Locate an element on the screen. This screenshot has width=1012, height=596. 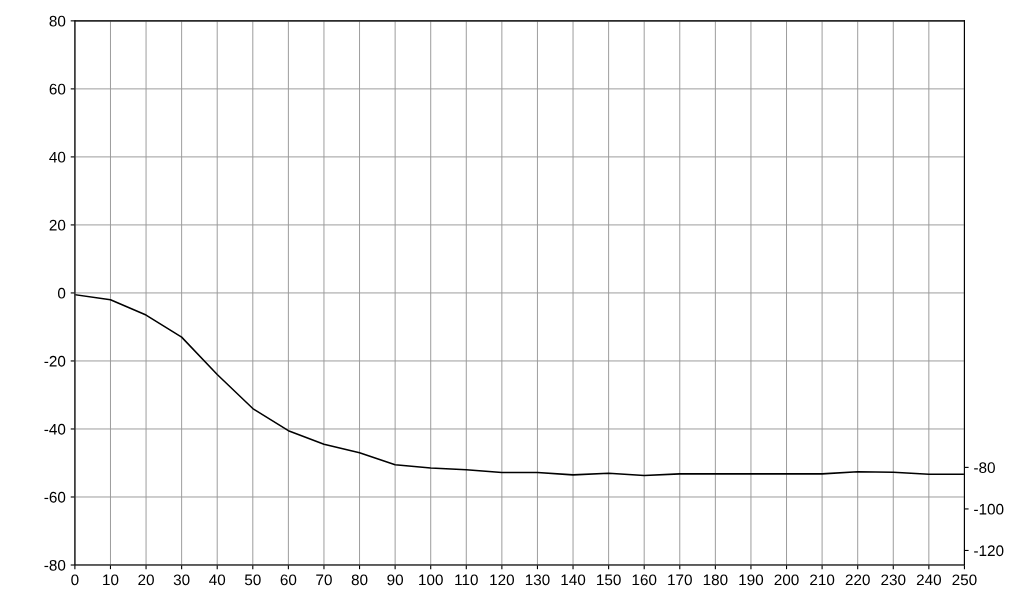
y-tick-label: -40 is located at coordinates (55, 429).